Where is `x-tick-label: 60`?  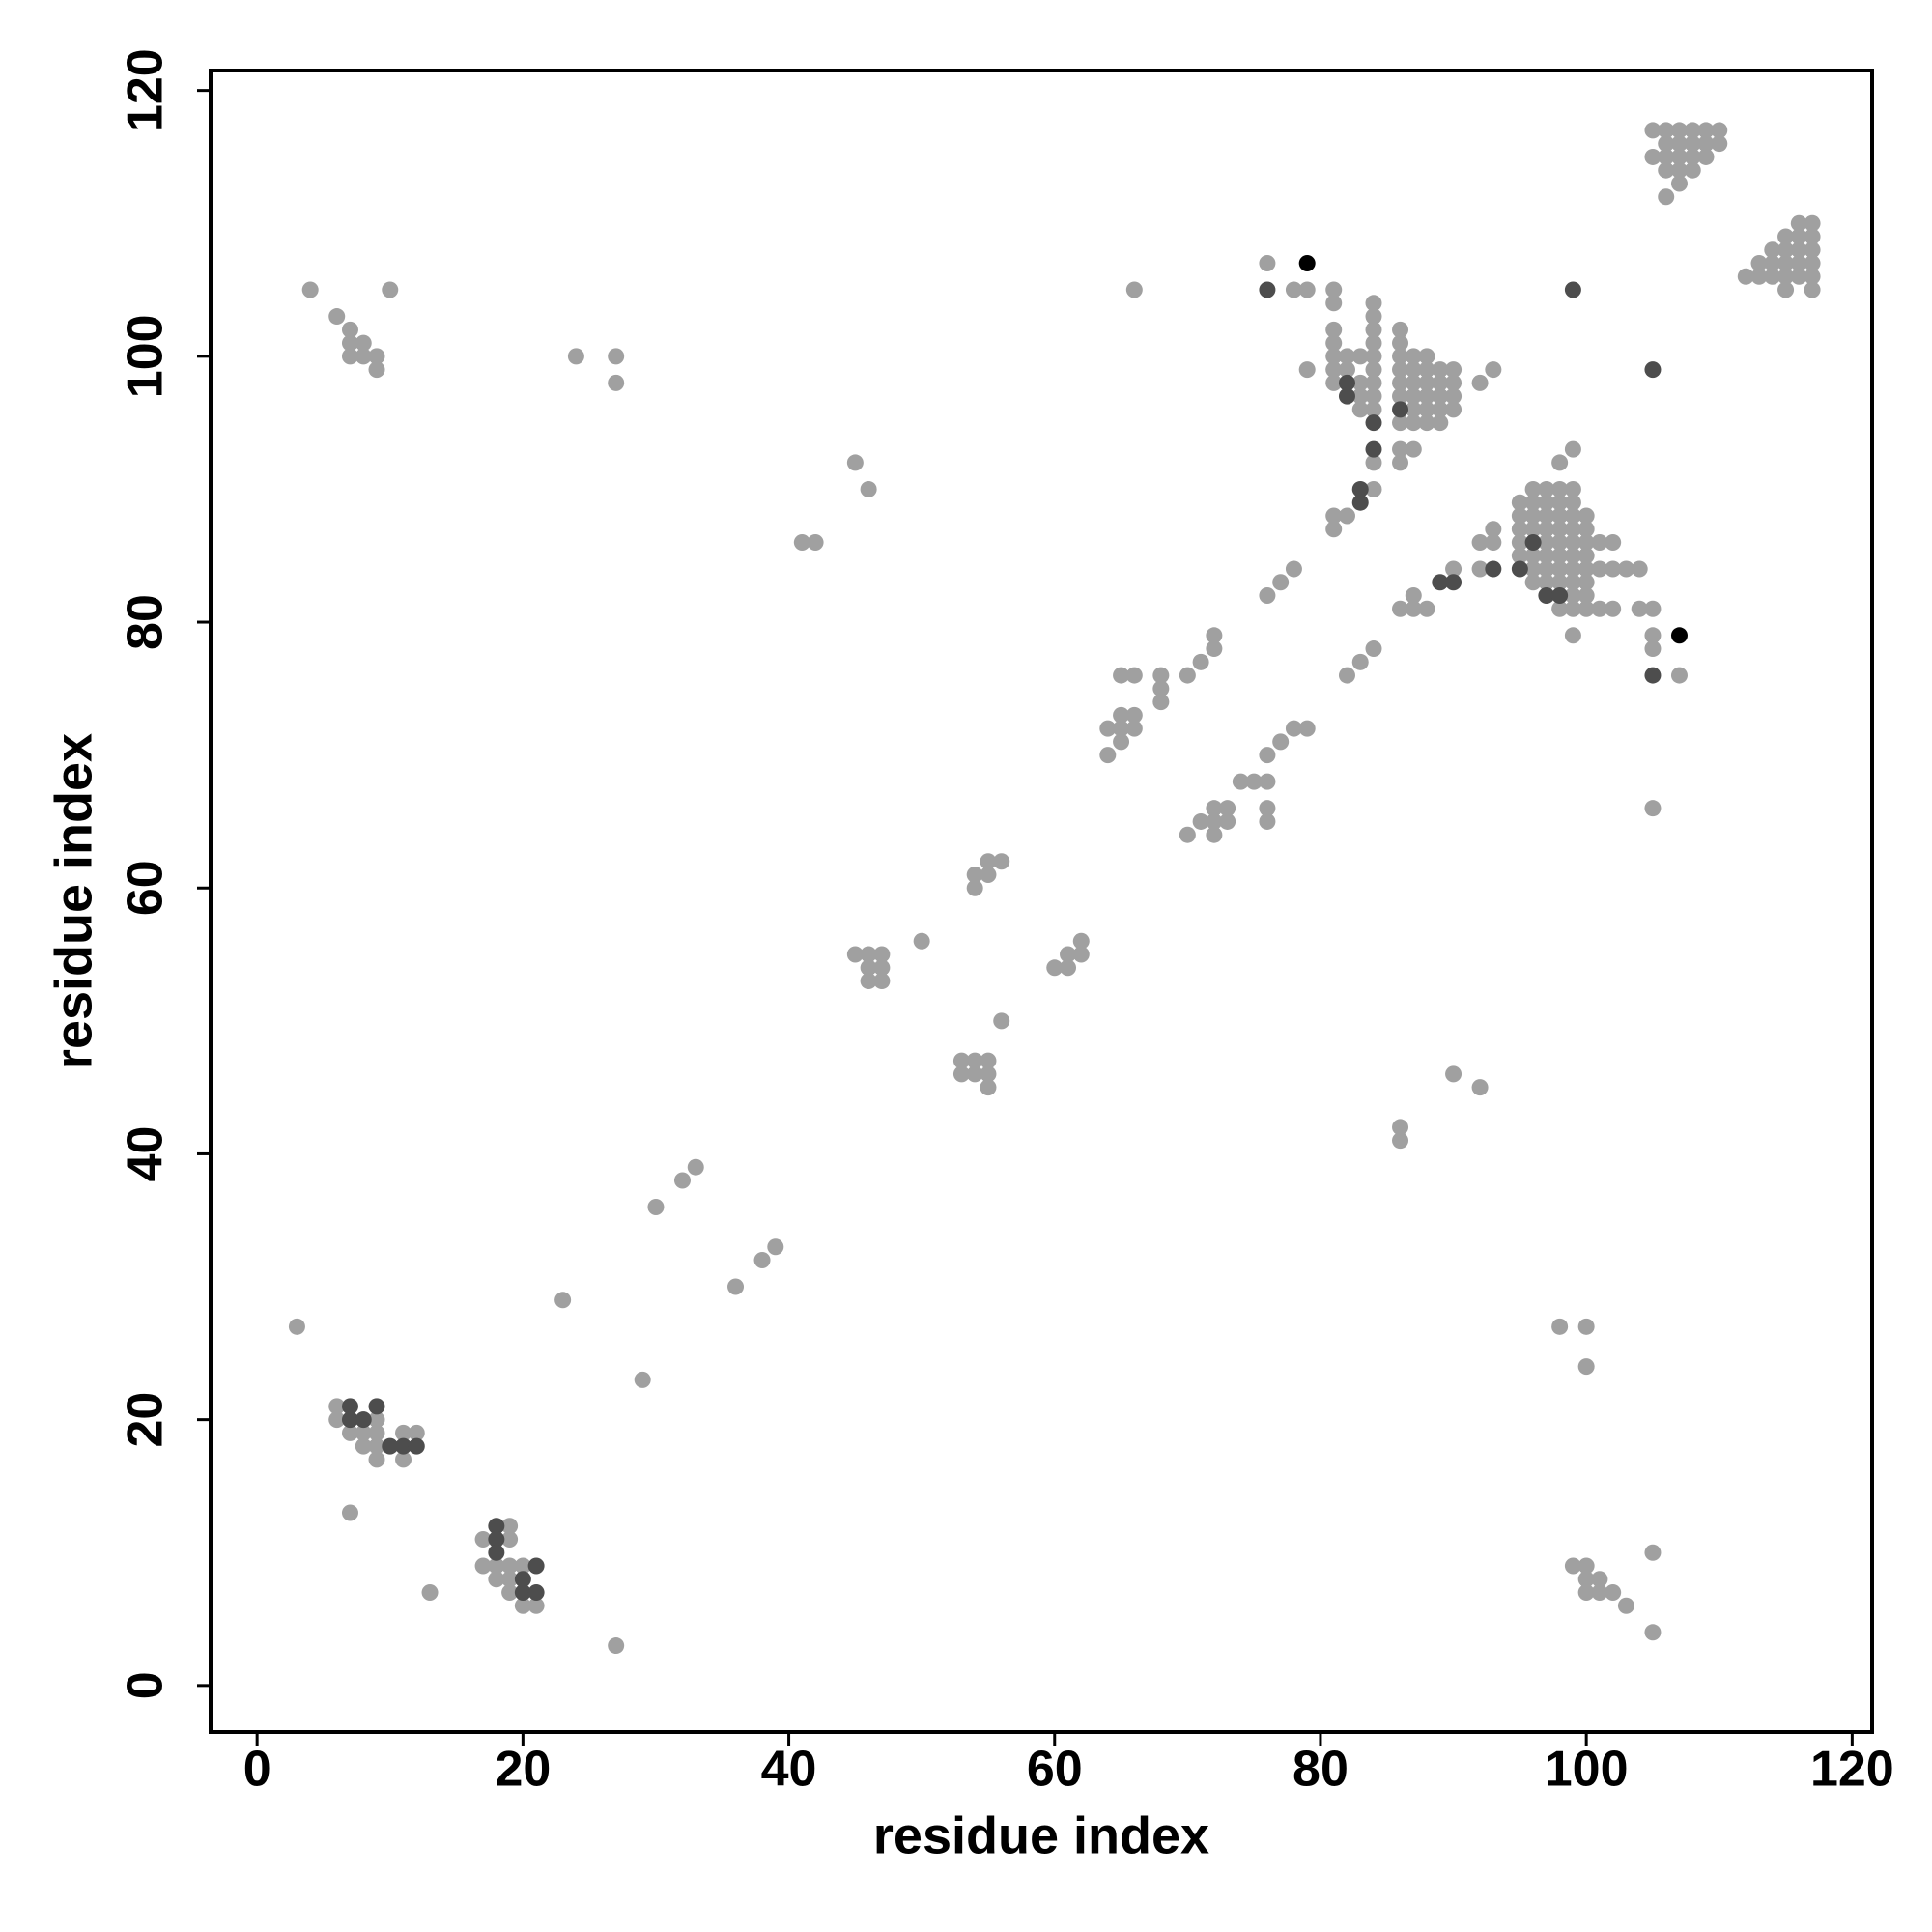 x-tick-label: 60 is located at coordinates (1055, 1770).